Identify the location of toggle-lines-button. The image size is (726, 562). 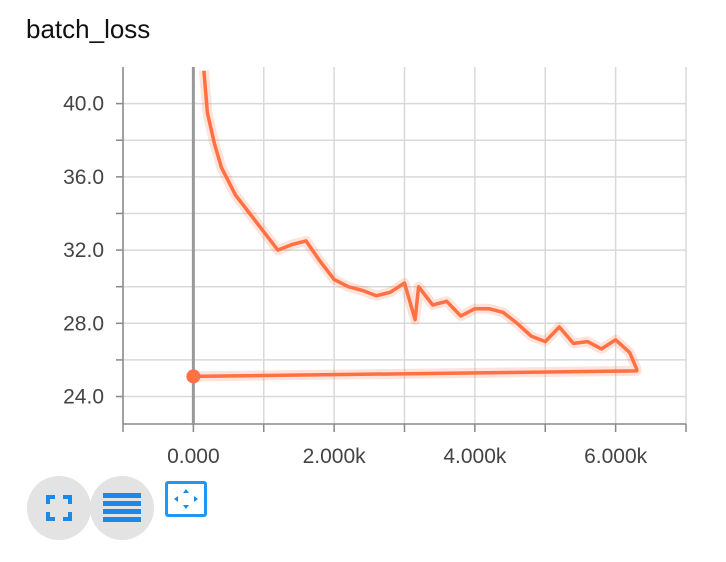
(122, 508).